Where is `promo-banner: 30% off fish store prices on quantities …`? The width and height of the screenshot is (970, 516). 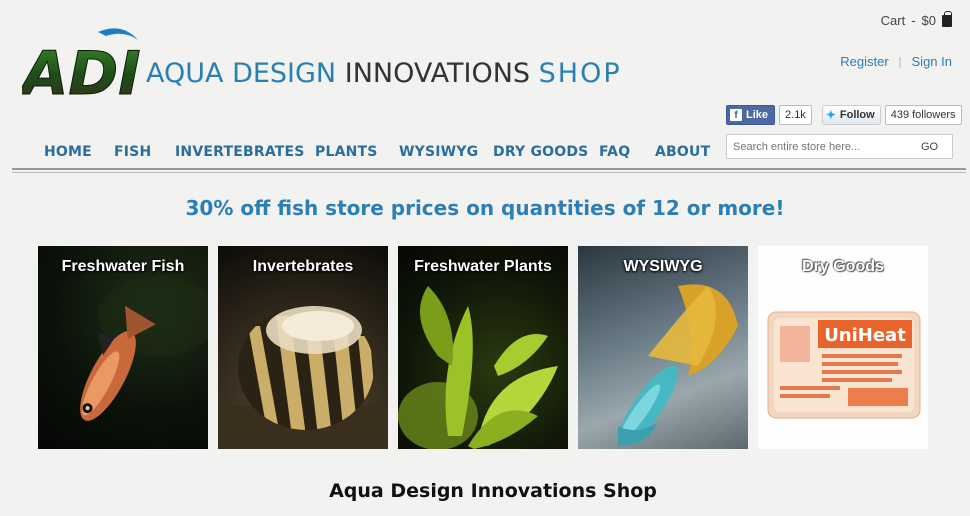
promo-banner: 30% off fish store prices on quantities … is located at coordinates (485, 208).